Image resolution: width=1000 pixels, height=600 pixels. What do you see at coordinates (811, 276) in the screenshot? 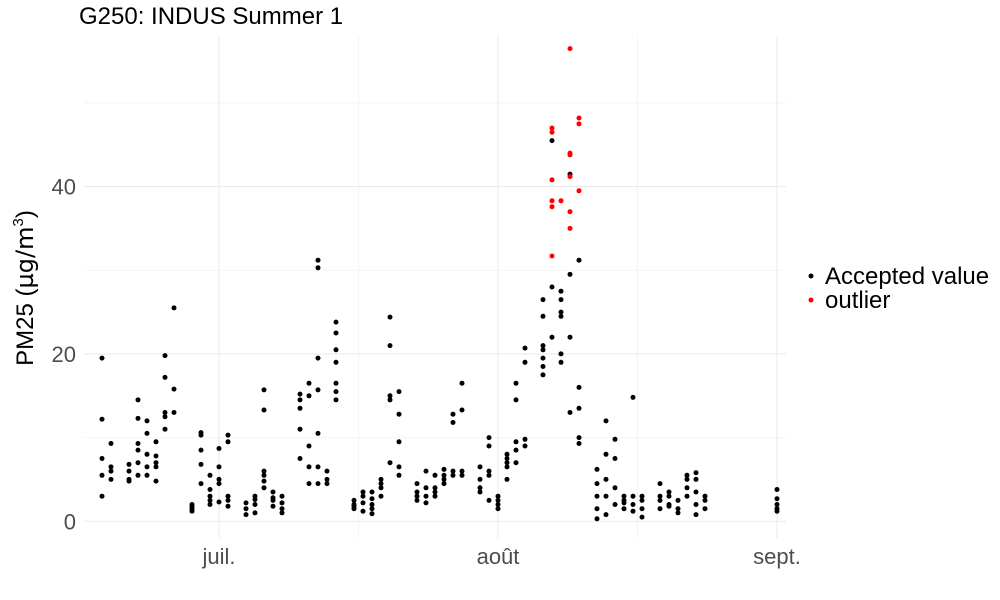
I see `legend-key` at bounding box center [811, 276].